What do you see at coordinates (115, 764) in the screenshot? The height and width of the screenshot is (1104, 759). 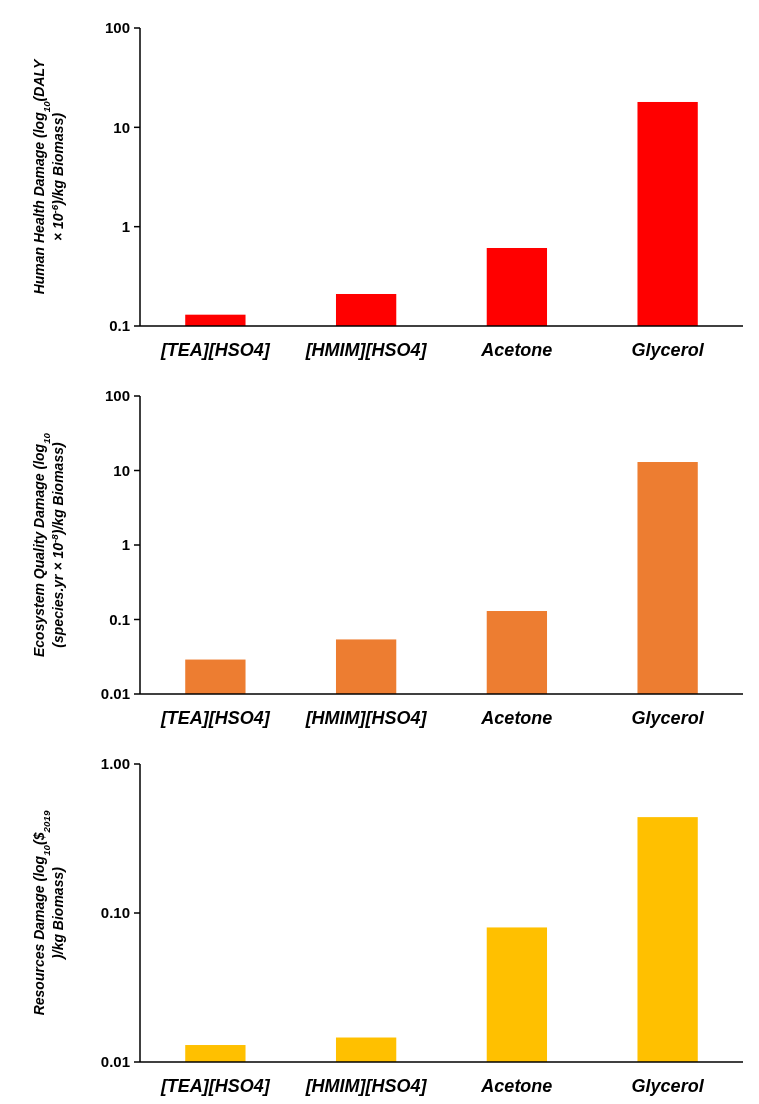 I see `y-tick-label: 1.00` at bounding box center [115, 764].